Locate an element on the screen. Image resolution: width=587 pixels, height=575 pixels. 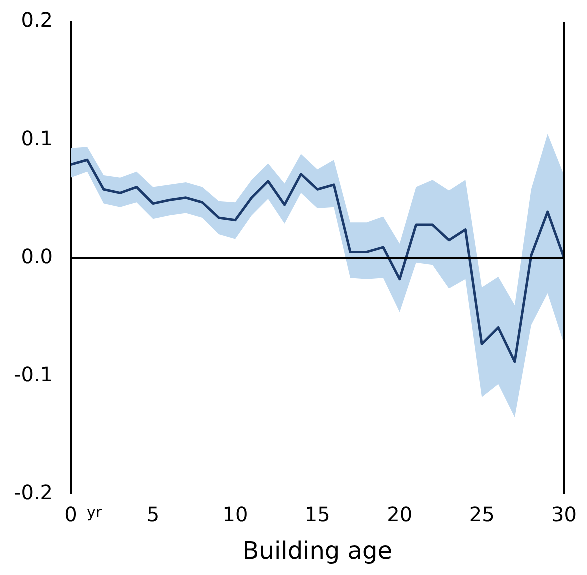
y-tick-label: 0.1 is located at coordinates (37, 138).